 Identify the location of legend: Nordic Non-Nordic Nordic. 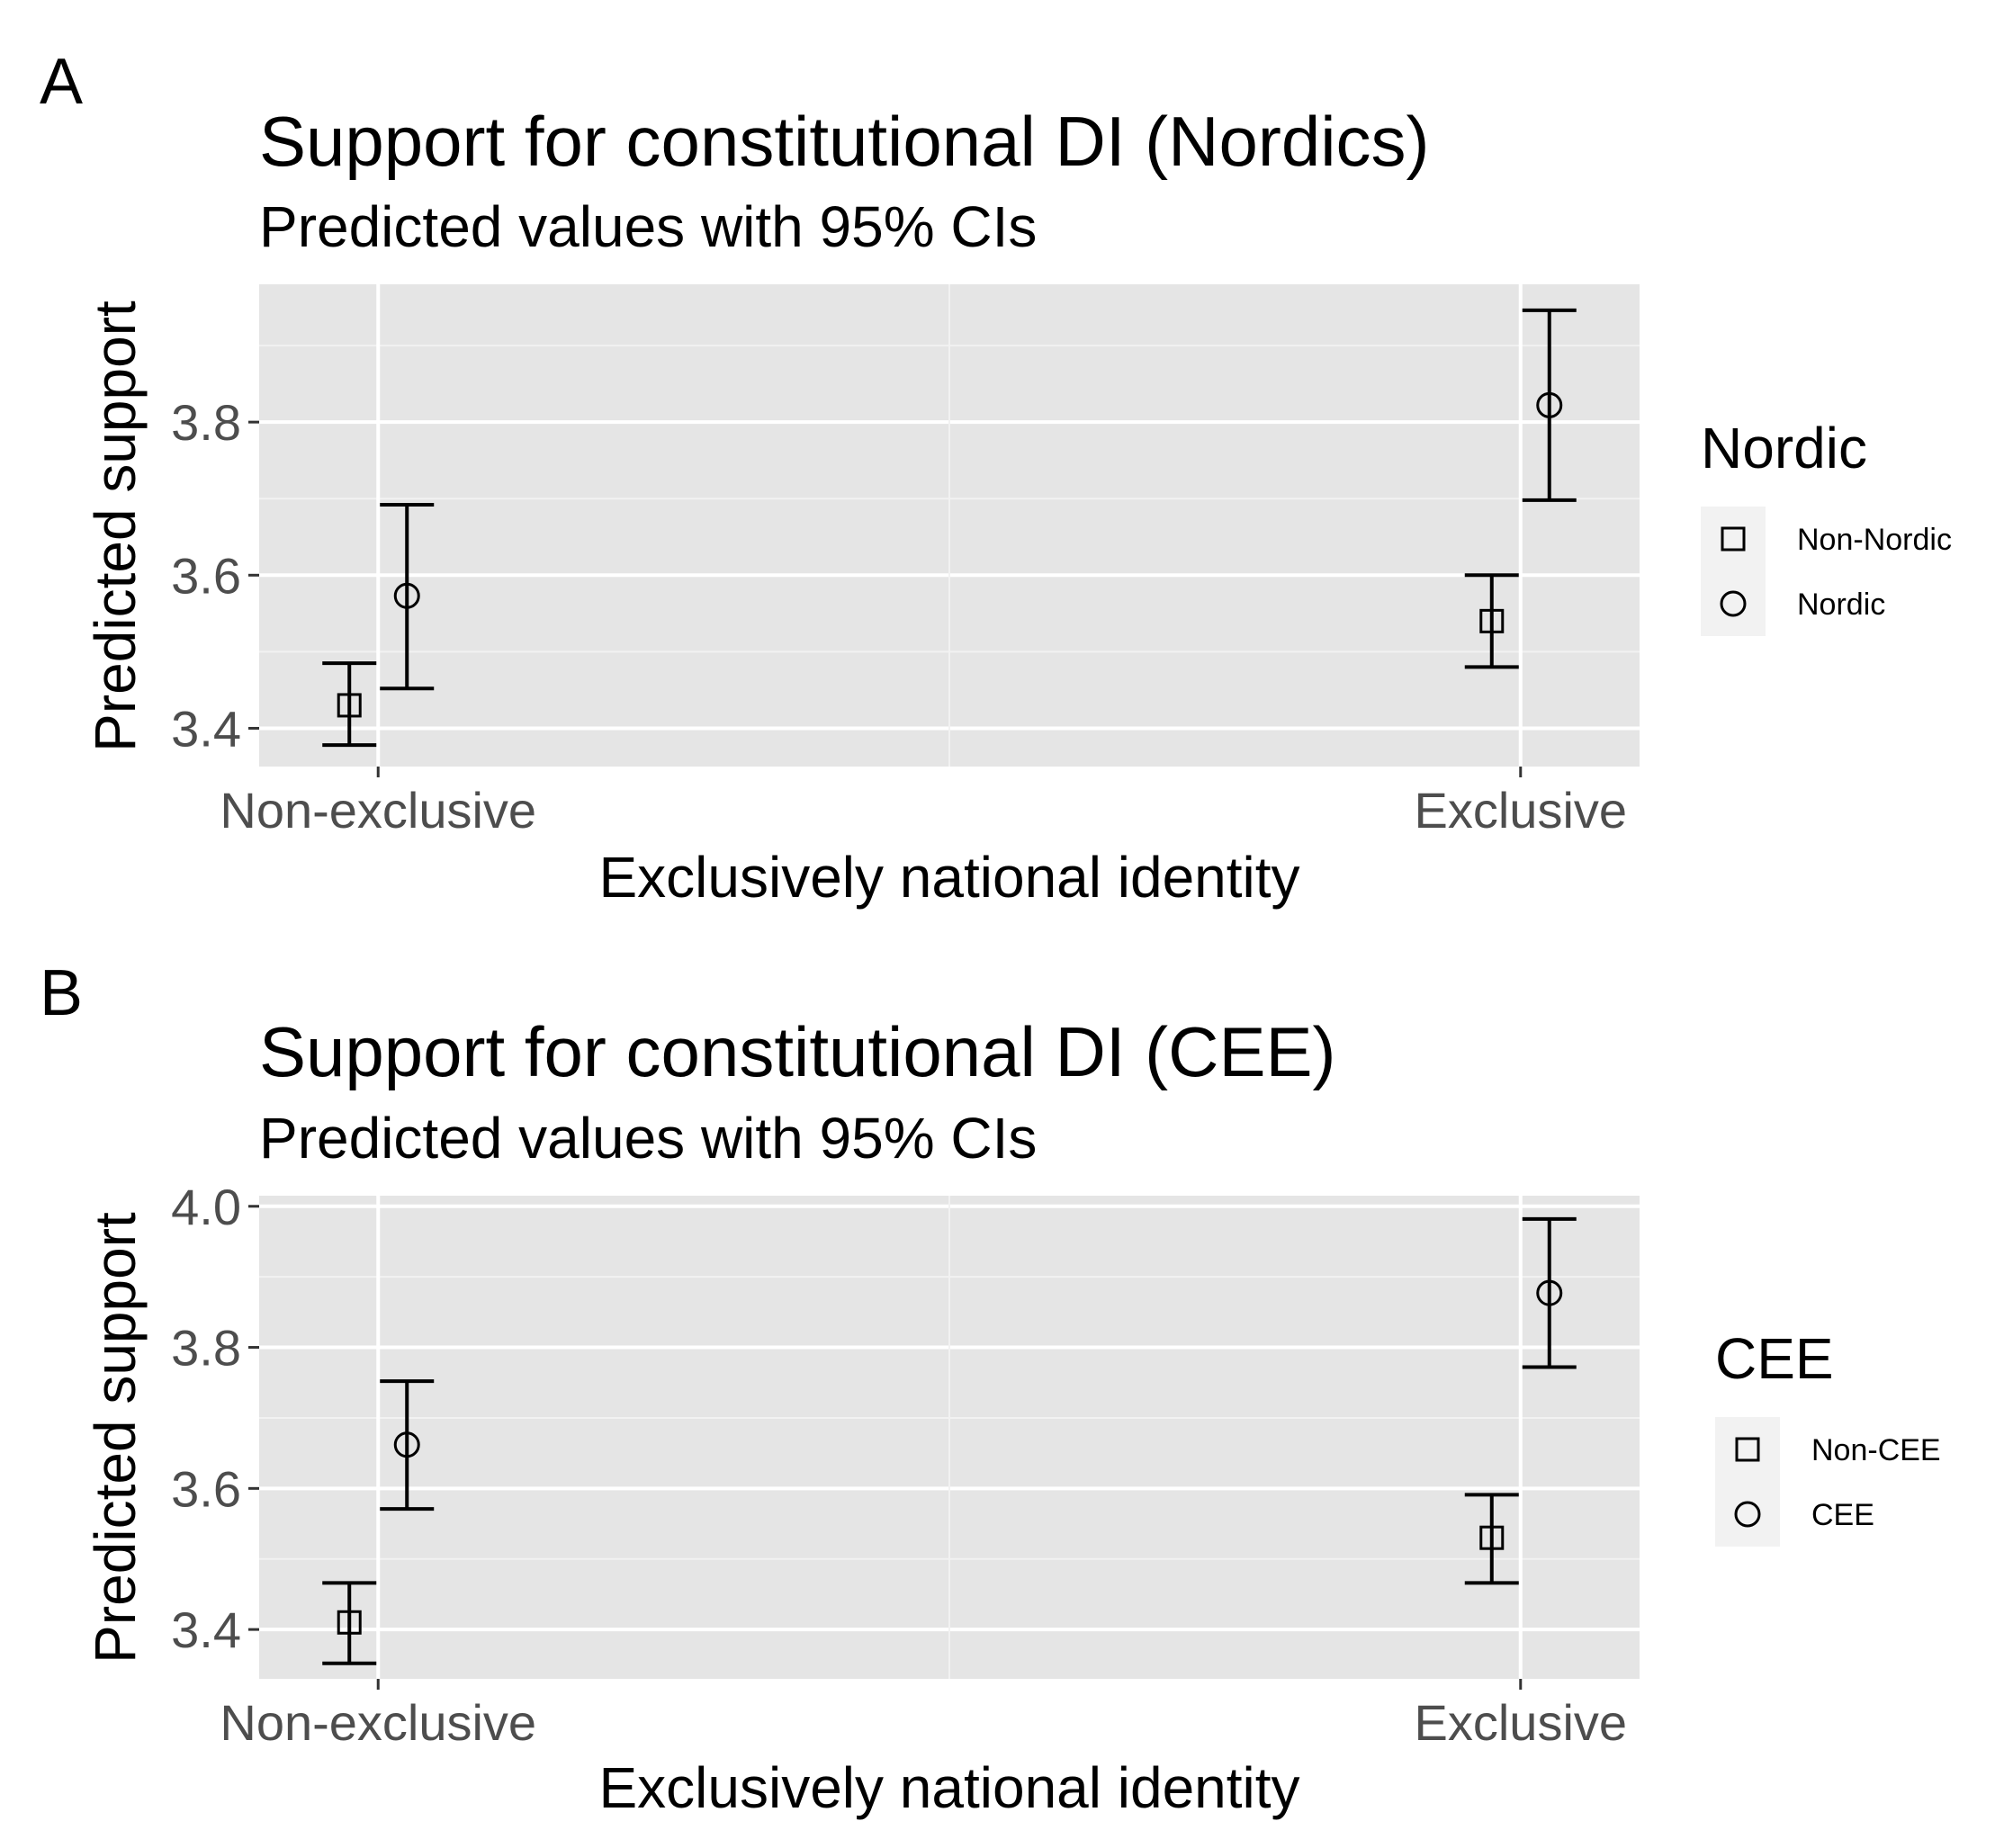
(1827, 526).